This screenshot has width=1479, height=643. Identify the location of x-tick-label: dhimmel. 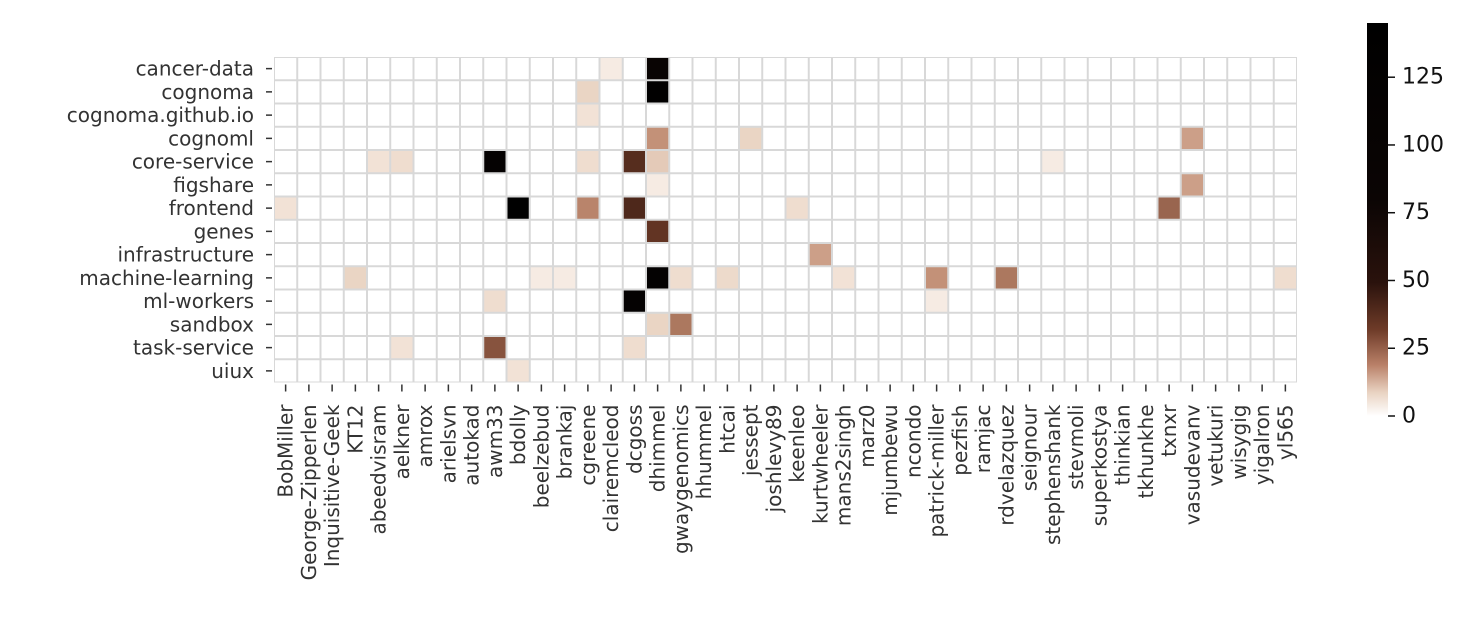
(658, 449).